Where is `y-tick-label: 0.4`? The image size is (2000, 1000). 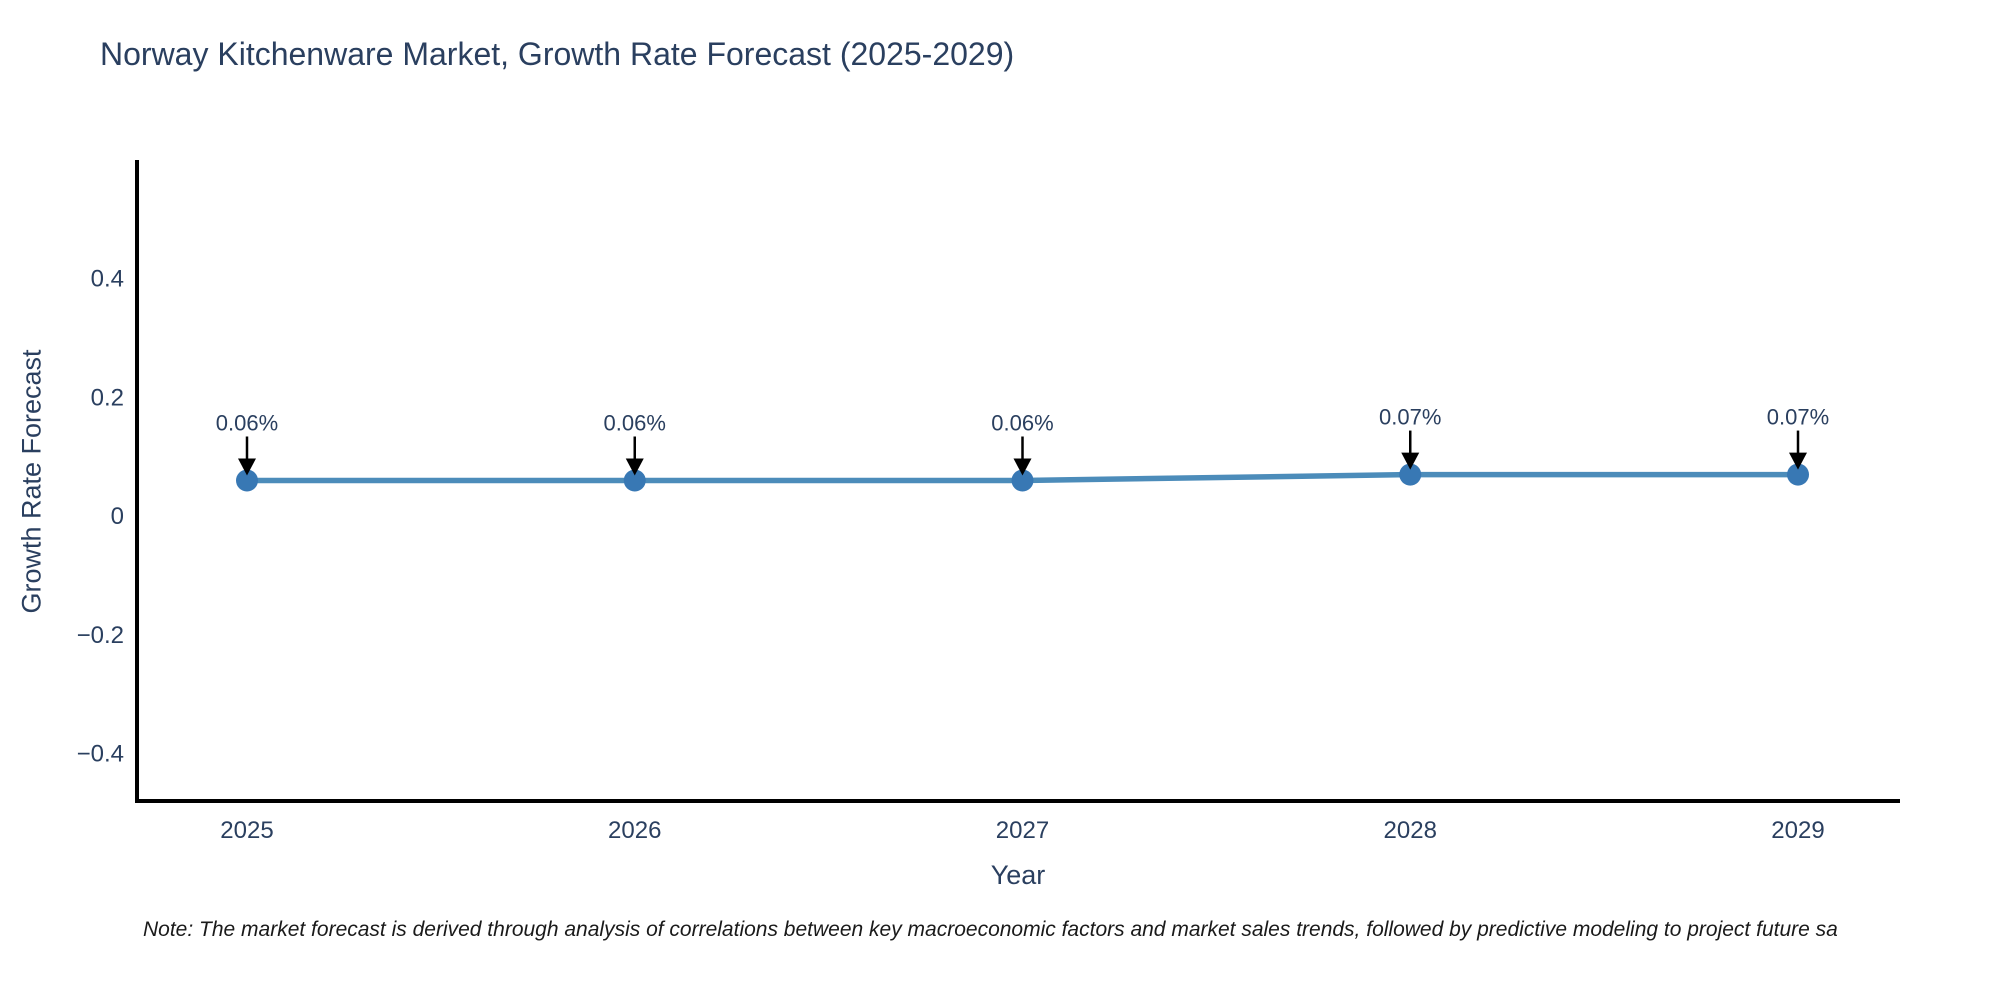 y-tick-label: 0.4 is located at coordinates (107, 279).